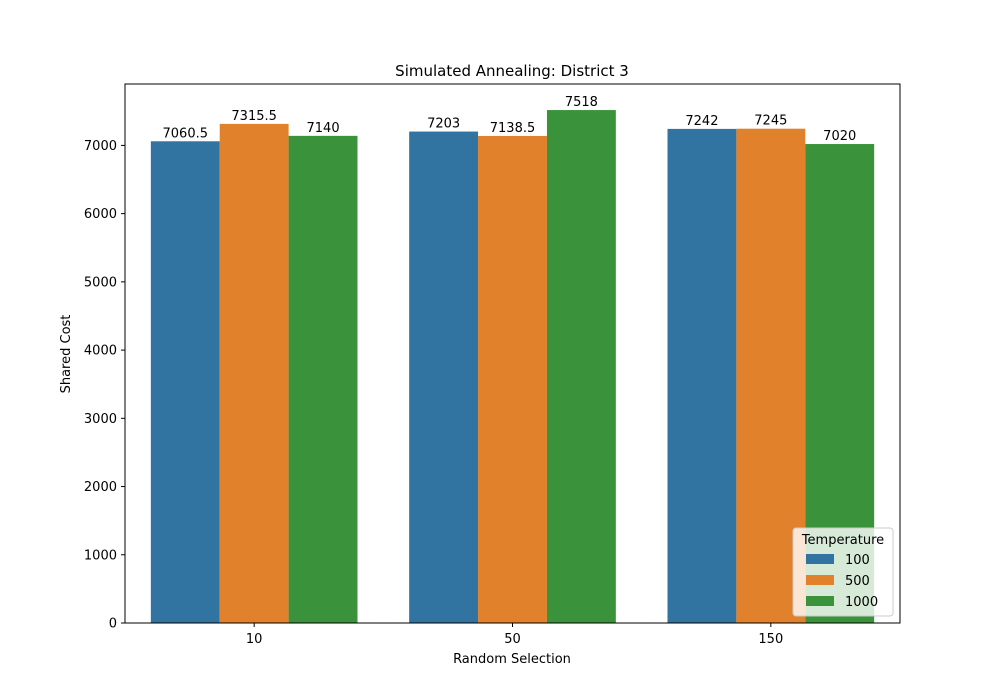 Image resolution: width=1000 pixels, height=700 pixels. What do you see at coordinates (100, 555) in the screenshot?
I see `y-tick-label: 1000` at bounding box center [100, 555].